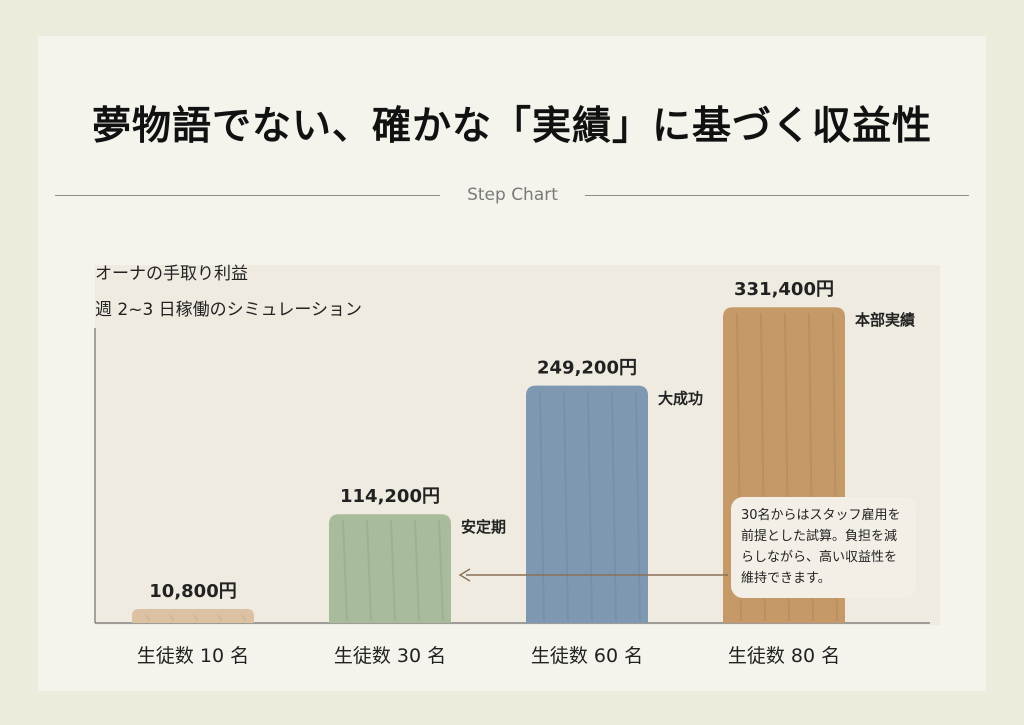  Describe the element at coordinates (390, 496) in the screenshot. I see `value-label: 114,200円` at that location.